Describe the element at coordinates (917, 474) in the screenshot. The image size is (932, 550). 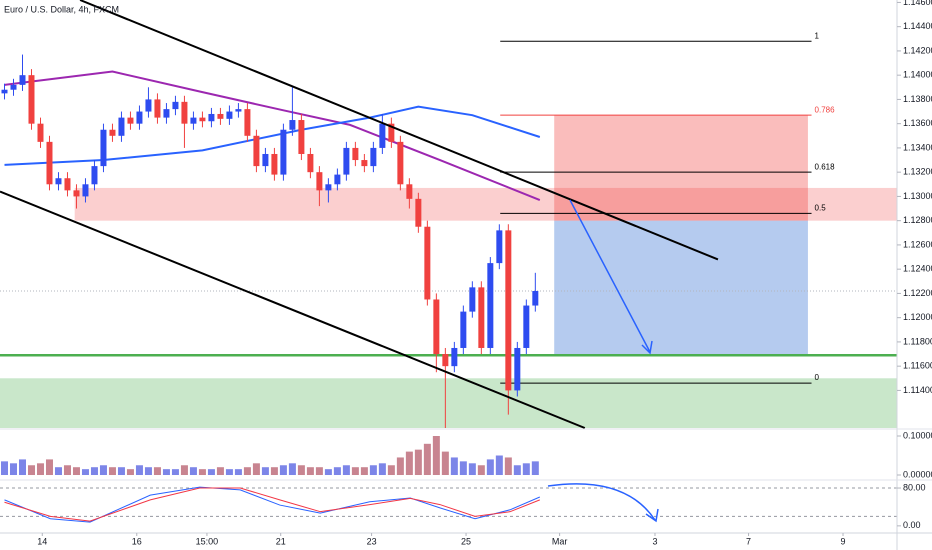
I see `y-tick-label: 0.00000` at that location.